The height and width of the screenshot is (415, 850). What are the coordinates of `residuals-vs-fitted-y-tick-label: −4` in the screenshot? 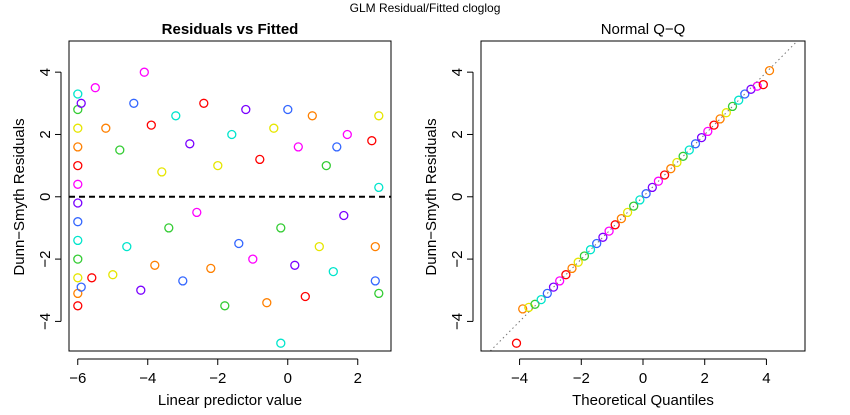 It's located at (45, 321).